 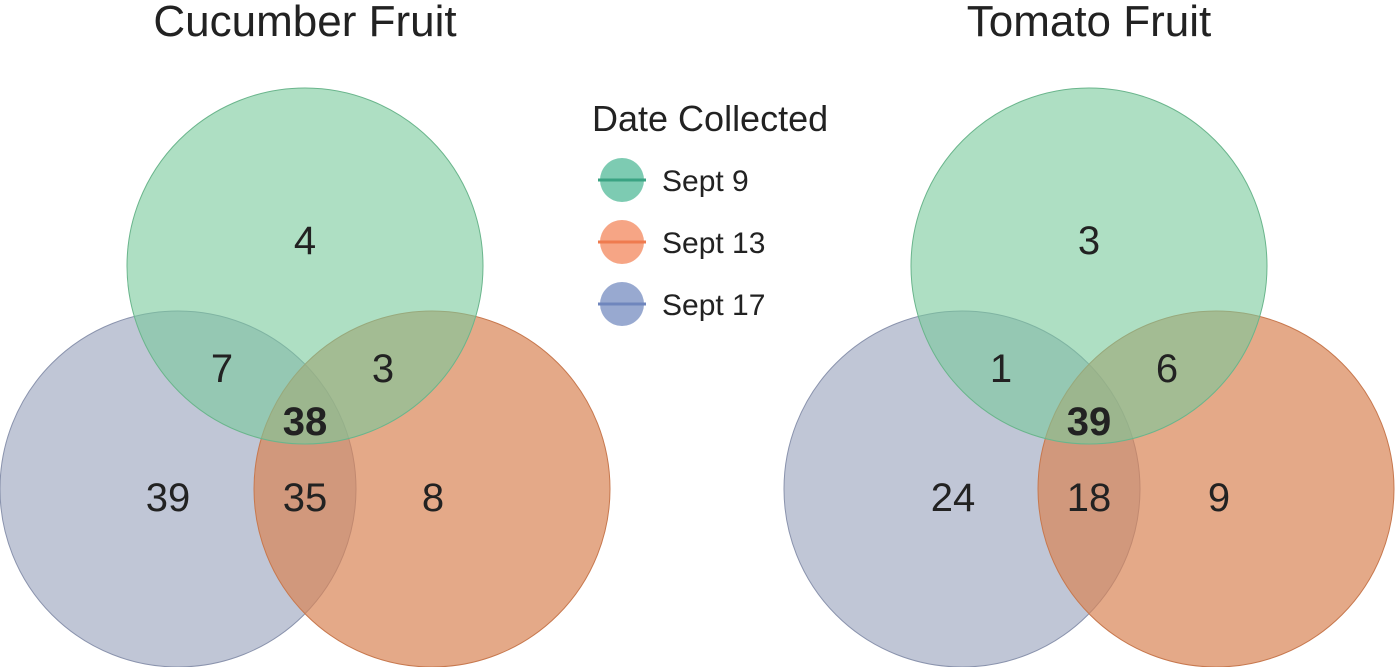 I want to click on region-sept9-sept13-tomato: 6, so click(x=1167, y=369).